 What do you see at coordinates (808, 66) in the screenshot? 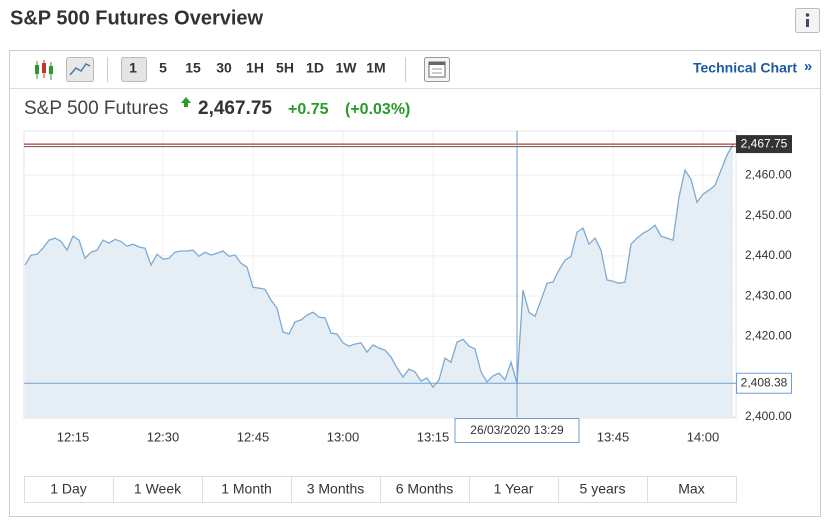
I see `technical-chart-arrow: »` at bounding box center [808, 66].